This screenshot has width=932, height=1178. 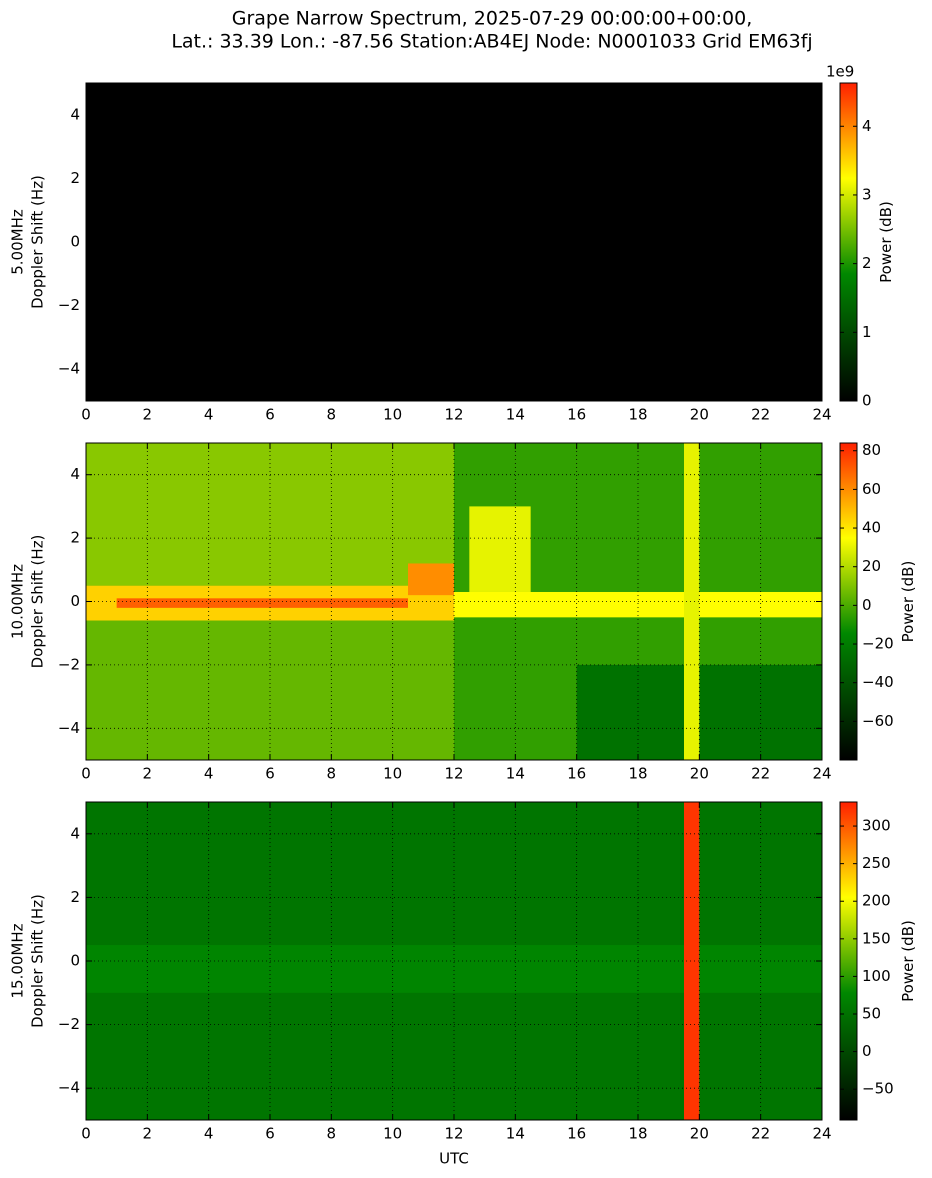 I want to click on y-axis-label: 5.00MHz, so click(x=18, y=242).